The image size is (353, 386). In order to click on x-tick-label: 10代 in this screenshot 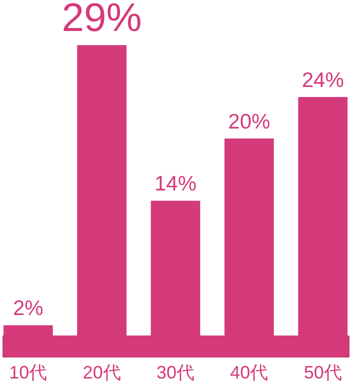, I will do `click(28, 372)`.